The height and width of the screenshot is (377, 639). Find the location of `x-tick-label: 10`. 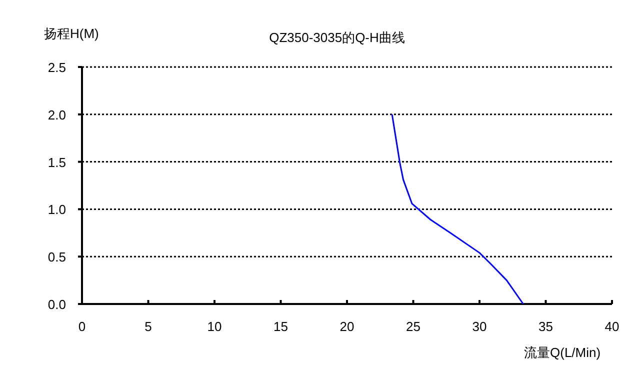

x-tick-label: 10 is located at coordinates (214, 326).